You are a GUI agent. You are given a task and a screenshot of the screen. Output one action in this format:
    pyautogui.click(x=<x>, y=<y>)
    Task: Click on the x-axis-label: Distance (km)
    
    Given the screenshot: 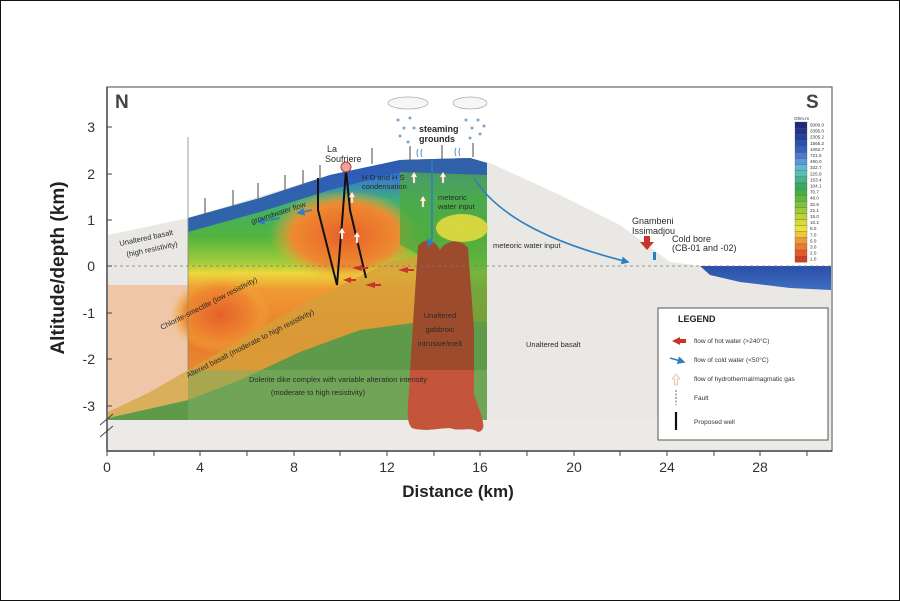 What is the action you would take?
    pyautogui.click(x=457, y=491)
    